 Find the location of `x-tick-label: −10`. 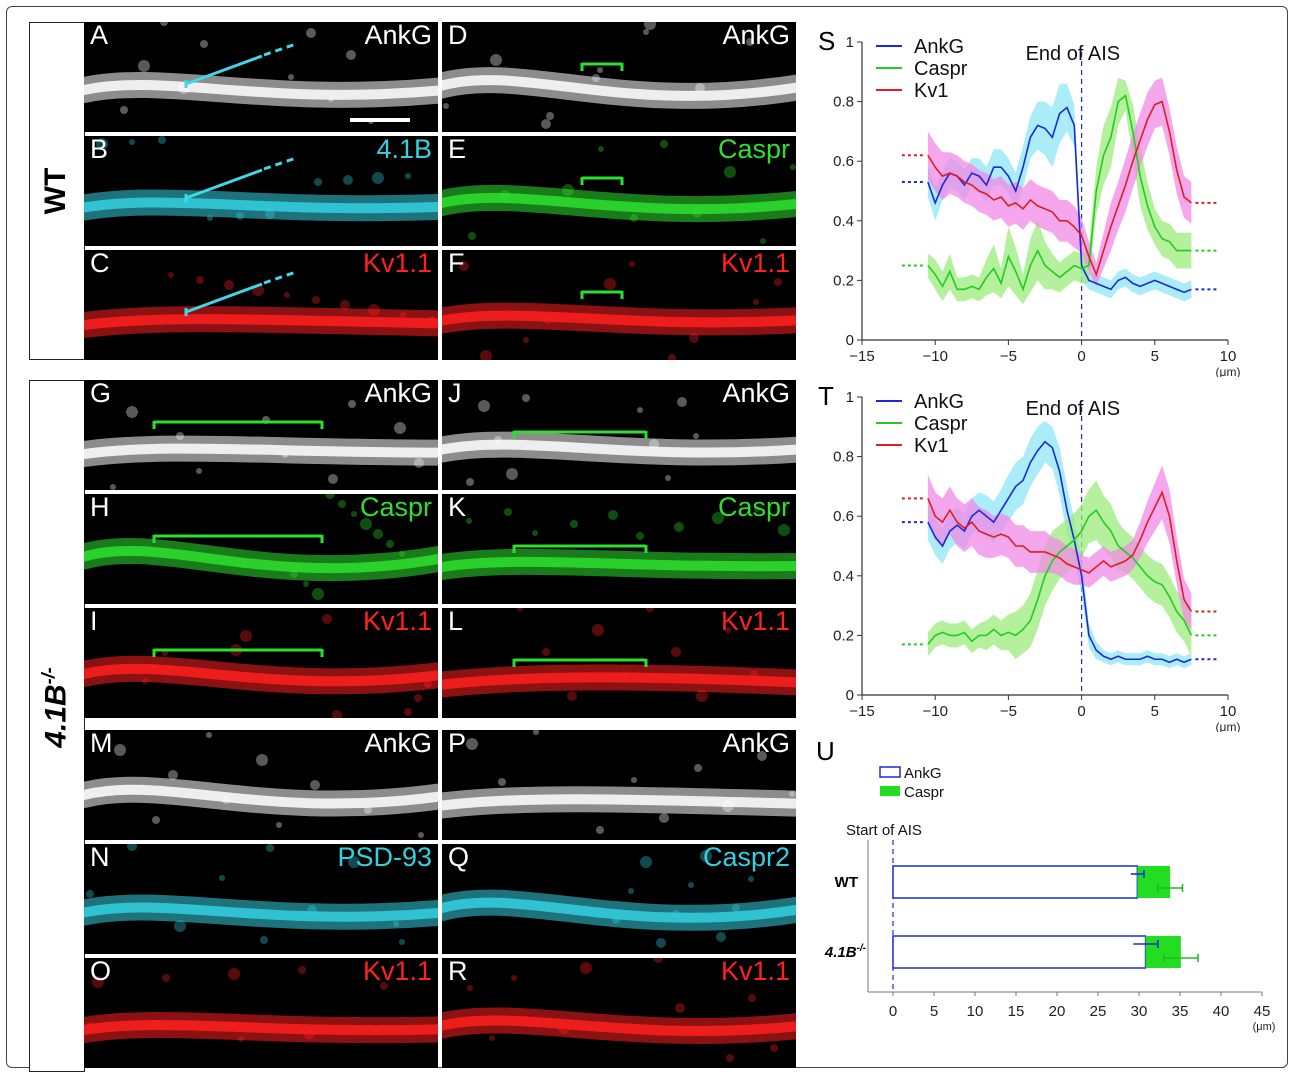

x-tick-label: −10 is located at coordinates (934, 356).